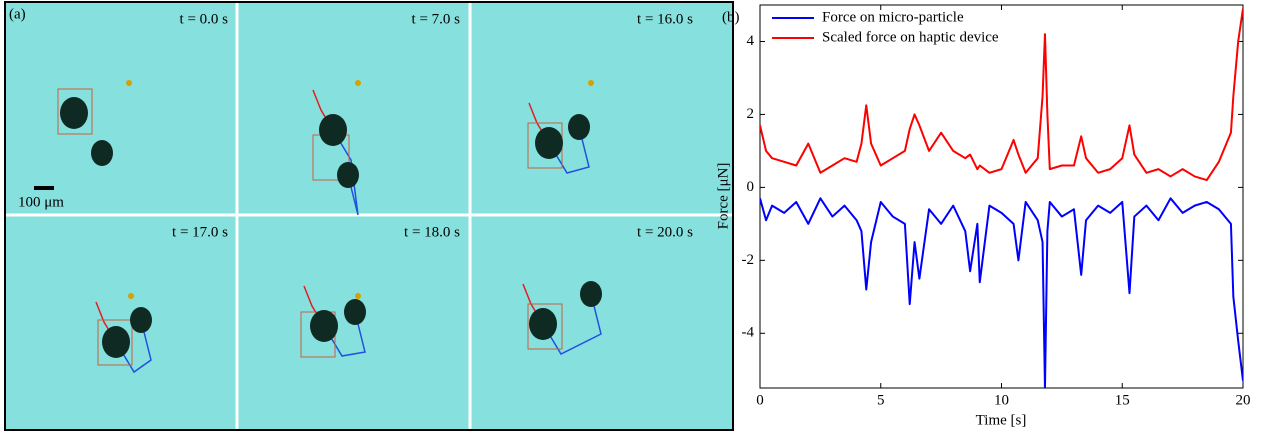 Image resolution: width=1270 pixels, height=435 pixels. I want to click on y-tick-label: 4, so click(751, 41).